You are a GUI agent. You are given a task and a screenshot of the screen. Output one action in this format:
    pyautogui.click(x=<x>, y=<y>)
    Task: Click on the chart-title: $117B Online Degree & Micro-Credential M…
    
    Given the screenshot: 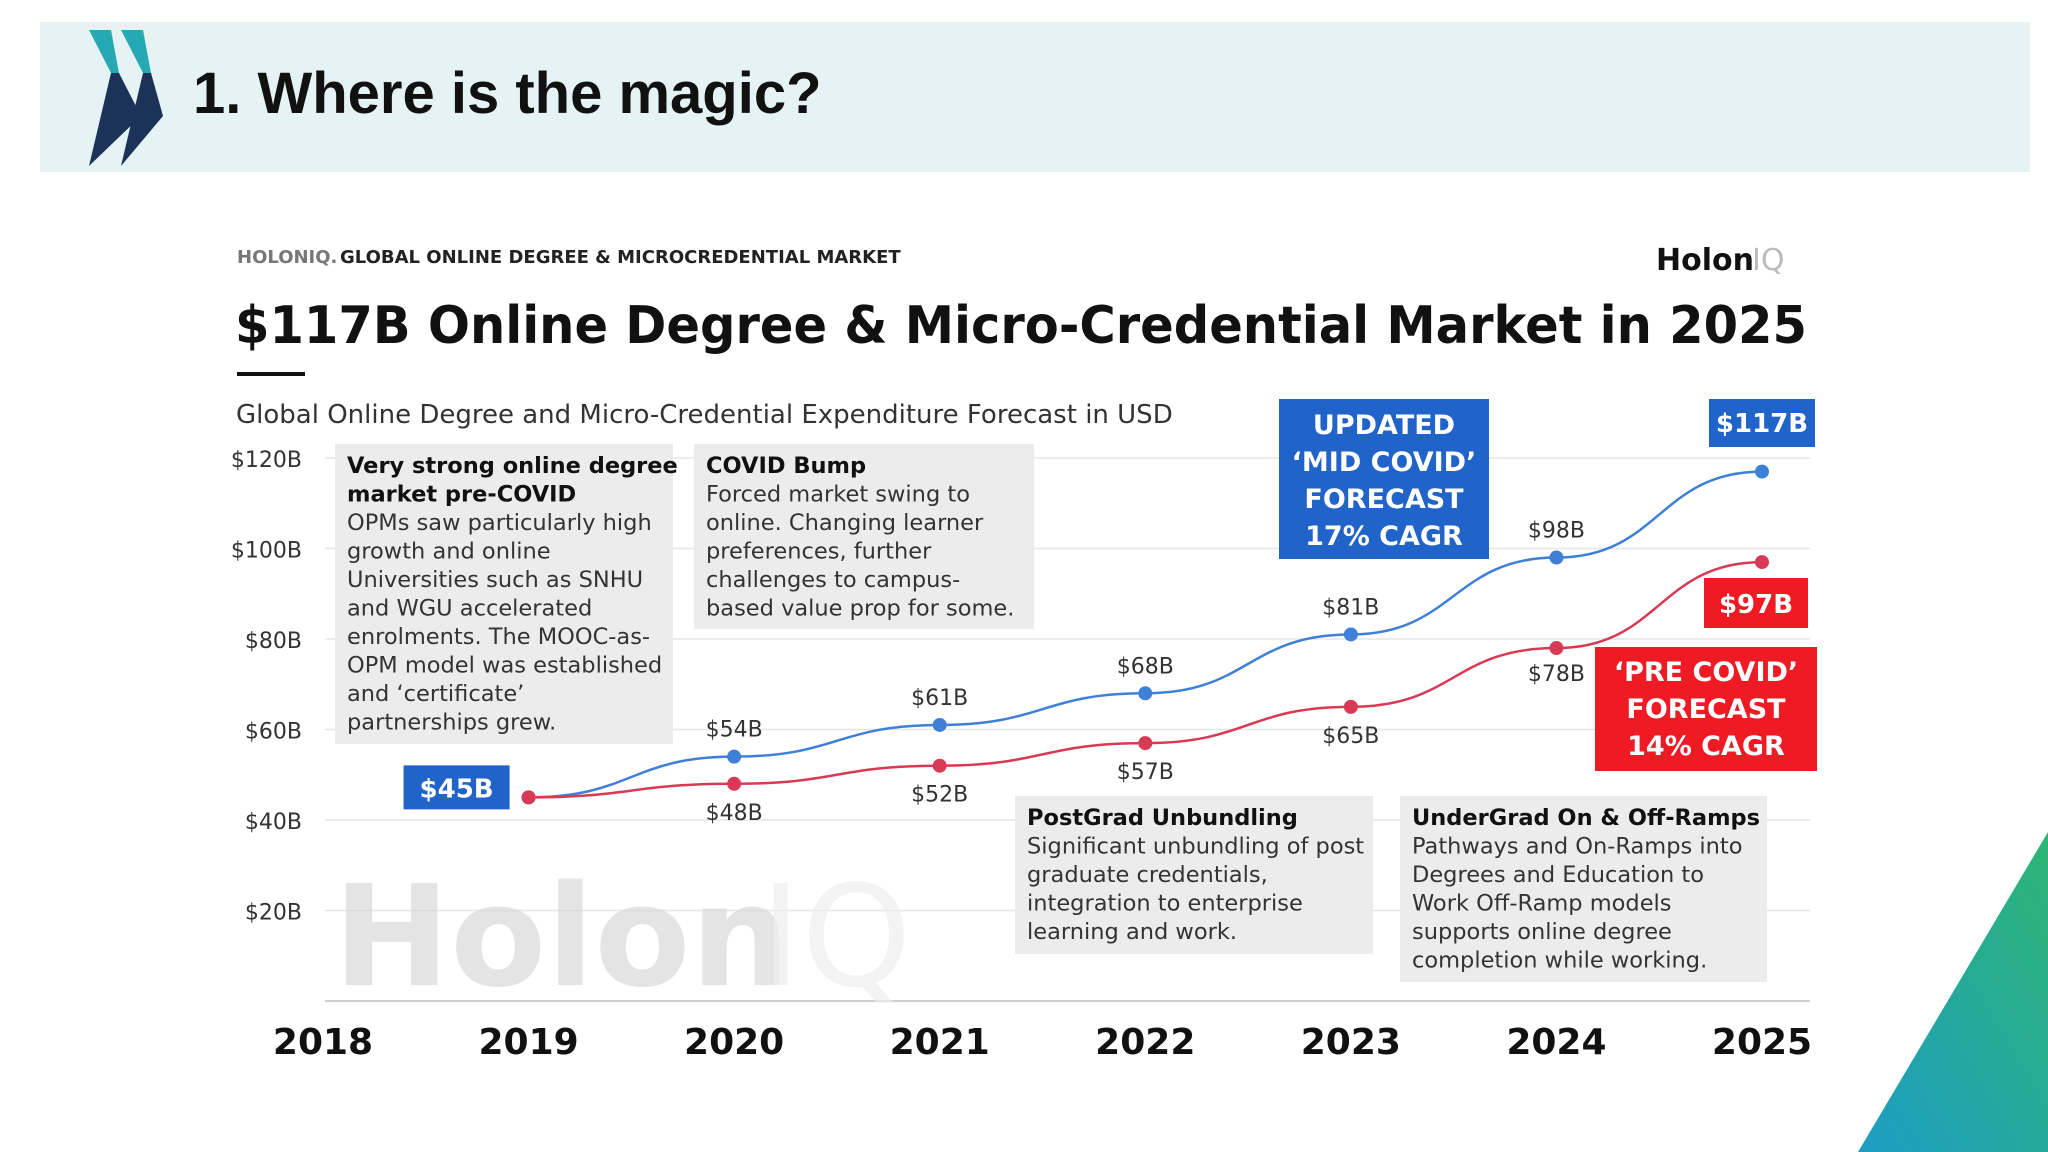 What is the action you would take?
    pyautogui.click(x=1021, y=326)
    